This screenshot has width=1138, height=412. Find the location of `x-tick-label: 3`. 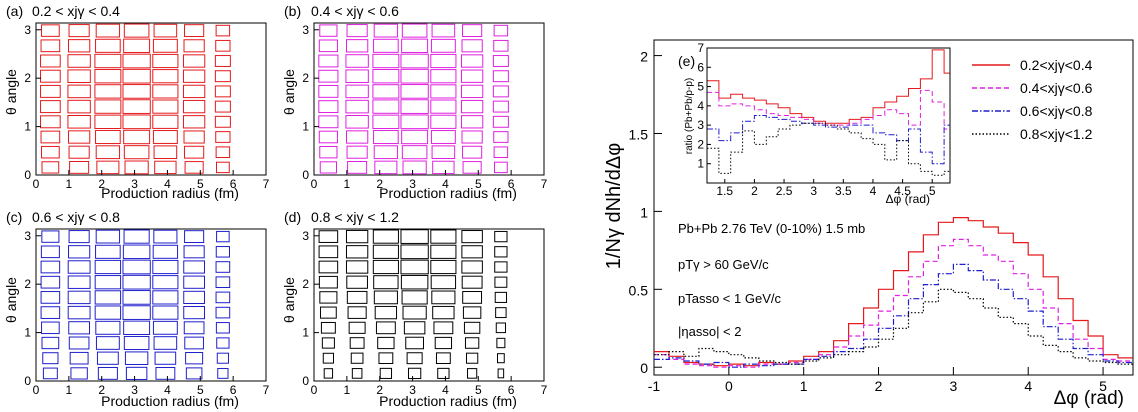

x-tick-label: 3 is located at coordinates (412, 184).